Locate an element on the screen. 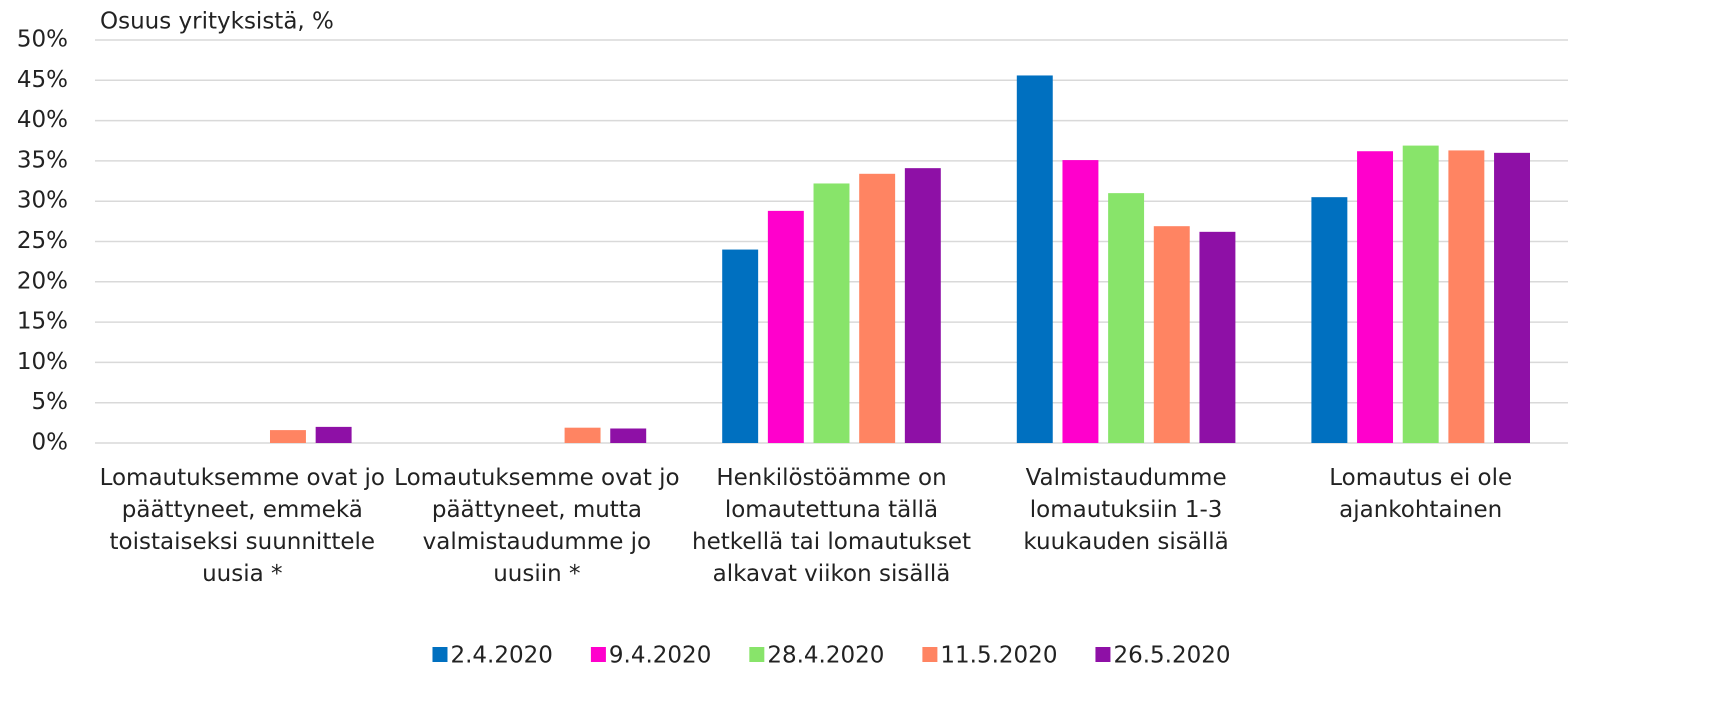 The image size is (1716, 728). y-tick-label: 0% is located at coordinates (50, 443).